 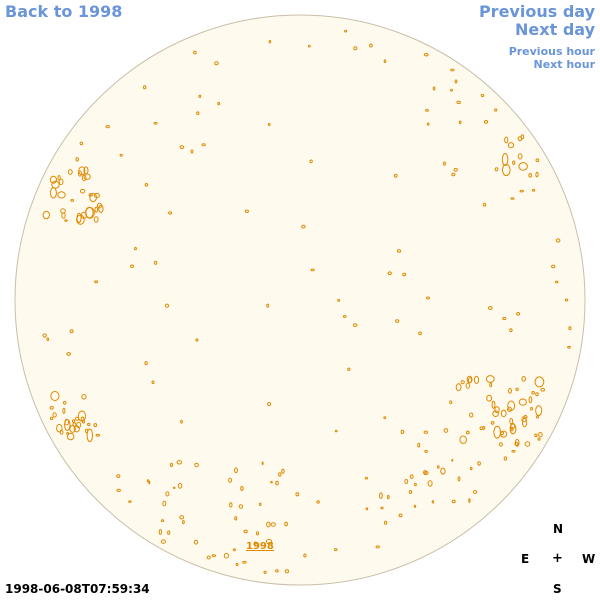 What do you see at coordinates (64, 11) in the screenshot?
I see `back-to-year-link: Back to 1998` at bounding box center [64, 11].